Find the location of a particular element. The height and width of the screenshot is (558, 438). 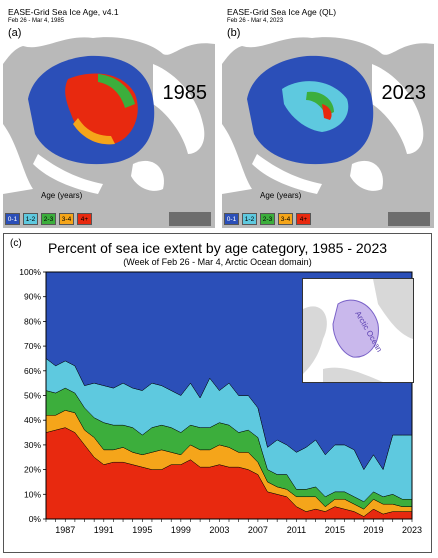

arctic-ocean-inset-map: Arctic Ocean is located at coordinates (358, 330).